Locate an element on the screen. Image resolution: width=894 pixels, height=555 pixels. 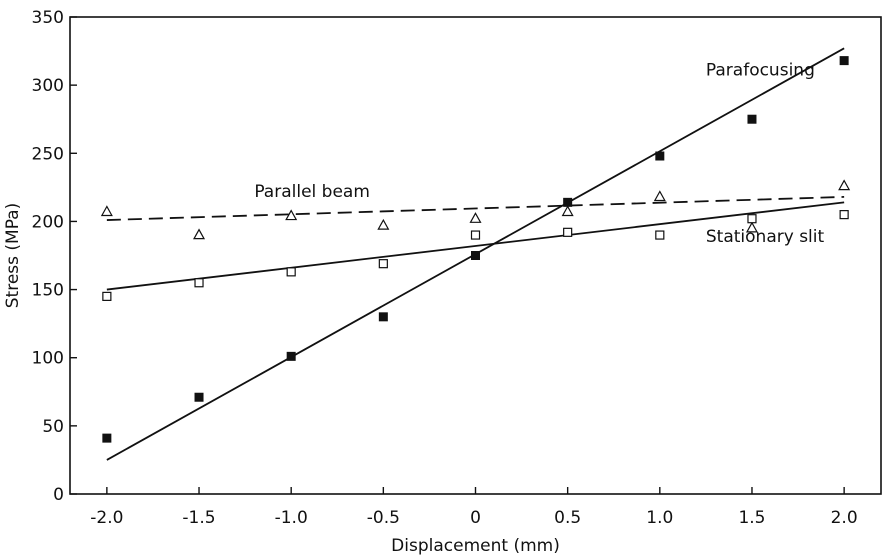
x-tick-label: -0.5 is located at coordinates (383, 518).